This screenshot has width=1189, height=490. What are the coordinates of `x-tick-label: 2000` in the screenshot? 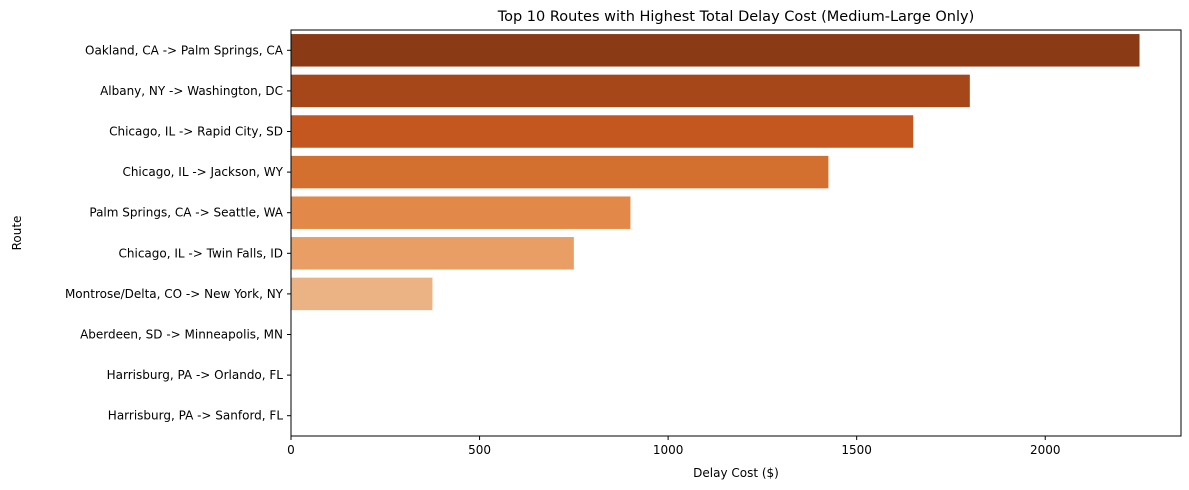 It's located at (1045, 450).